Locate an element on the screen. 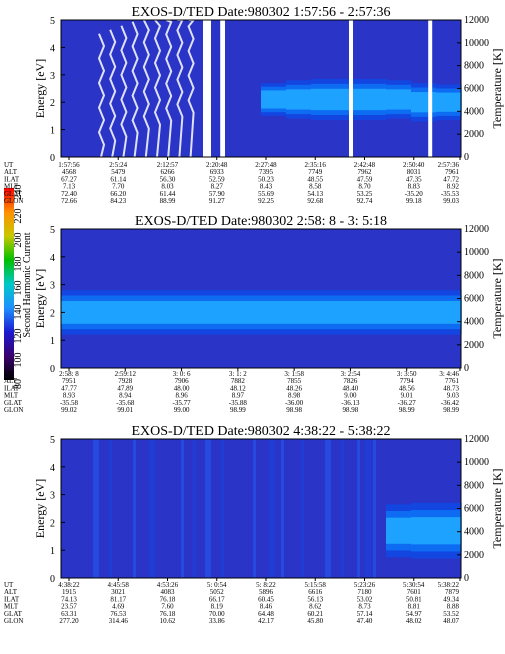 Image resolution: width=505 pixels, height=654 pixels. table-cell: 48.02 is located at coordinates (414, 621).